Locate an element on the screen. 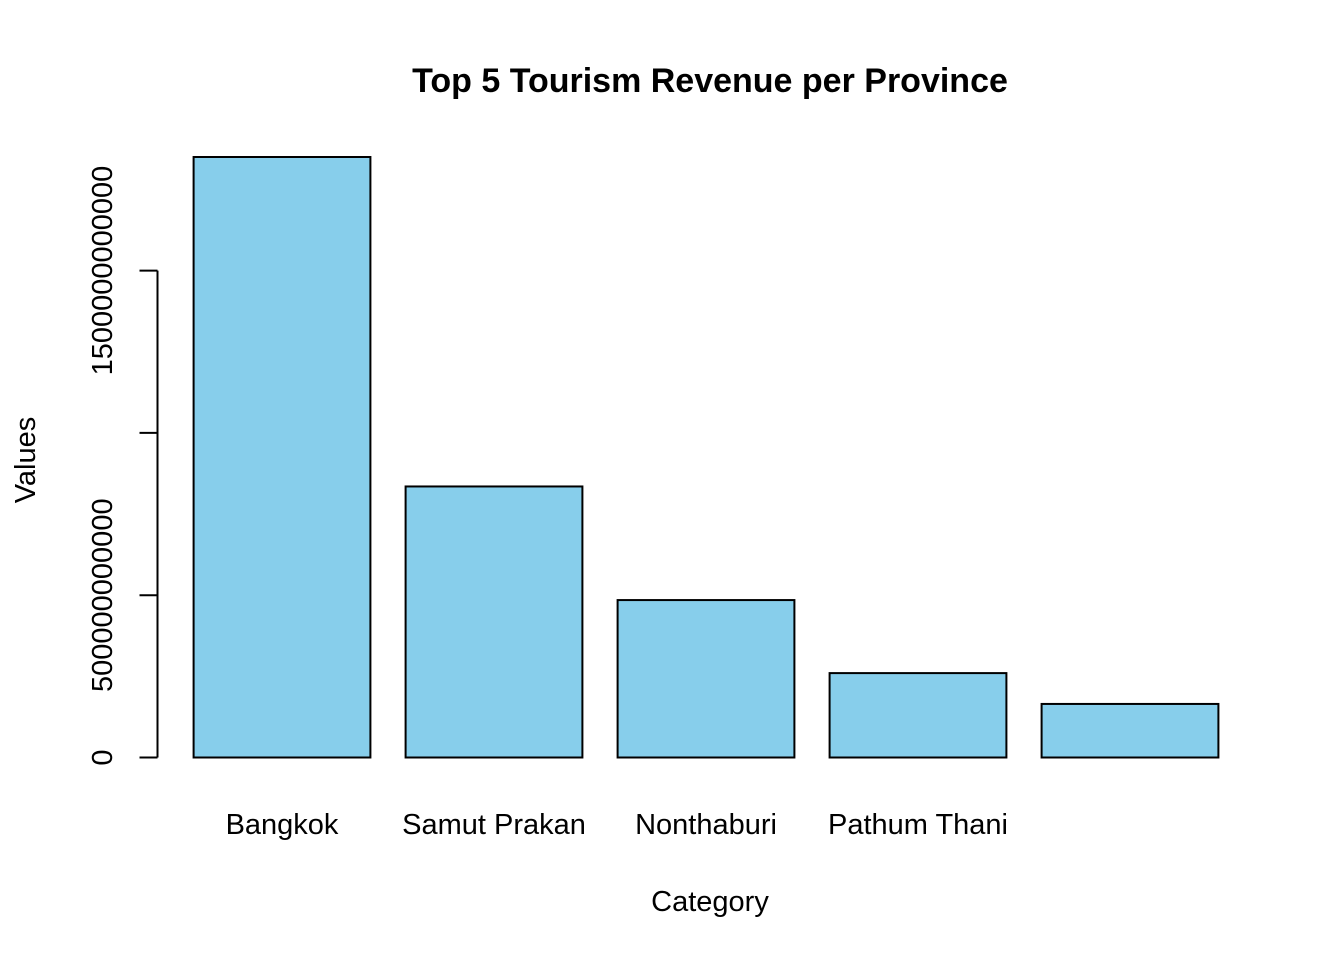 This screenshot has width=1344, height=960. y-axis-title: Values is located at coordinates (26, 460).